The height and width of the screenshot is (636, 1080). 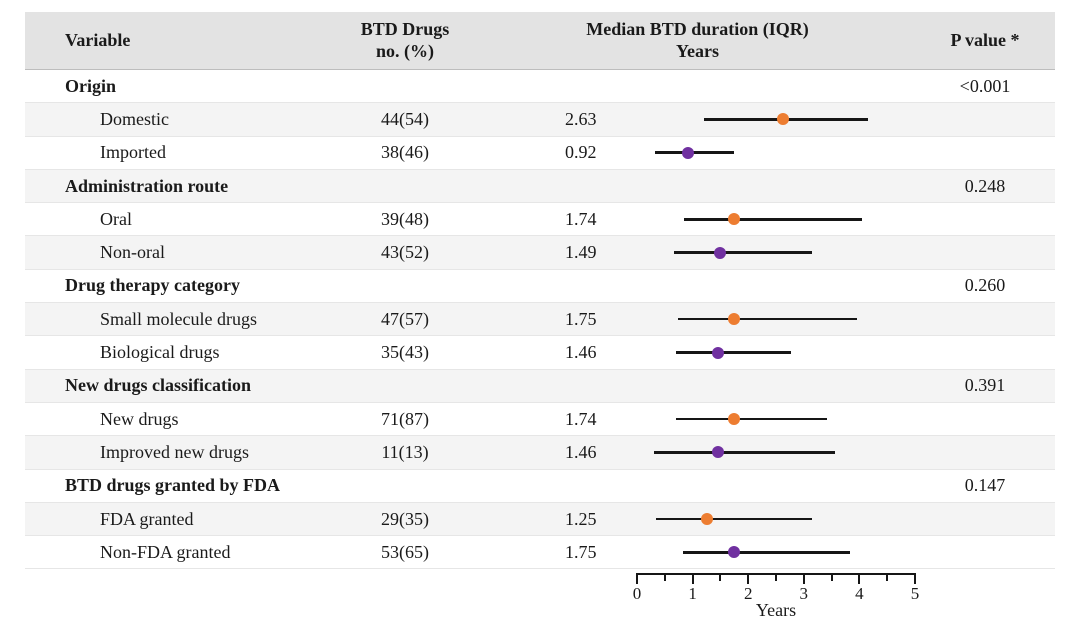 What do you see at coordinates (540, 120) in the screenshot?
I see `item-row: Domestic 44(54) 2.63` at bounding box center [540, 120].